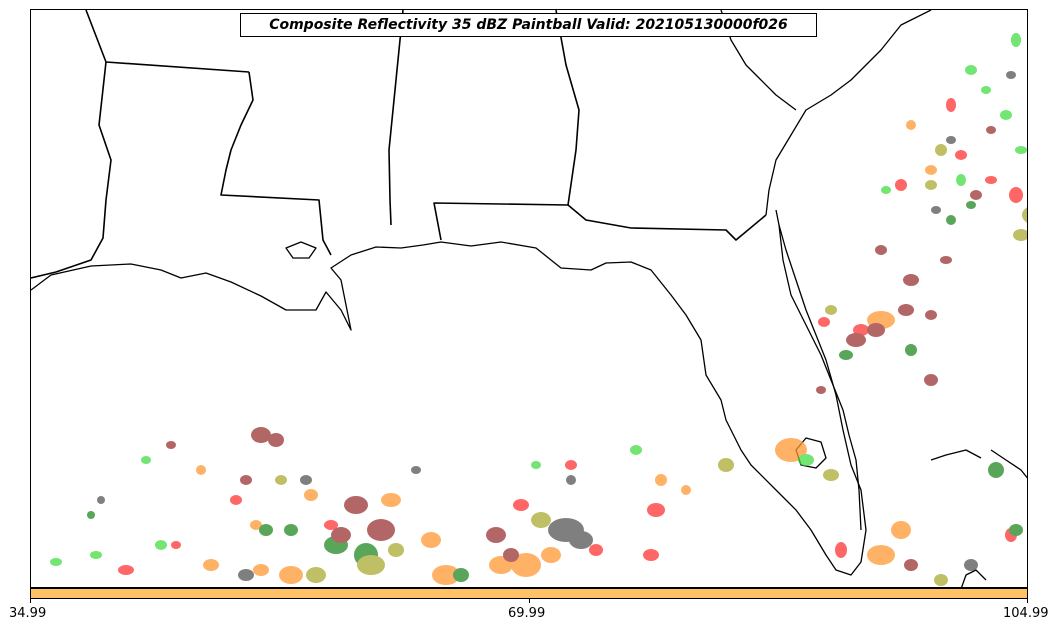 Image resolution: width=1062 pixels, height=633 pixels. What do you see at coordinates (974, 578) in the screenshot?
I see `cuba-coast` at bounding box center [974, 578].